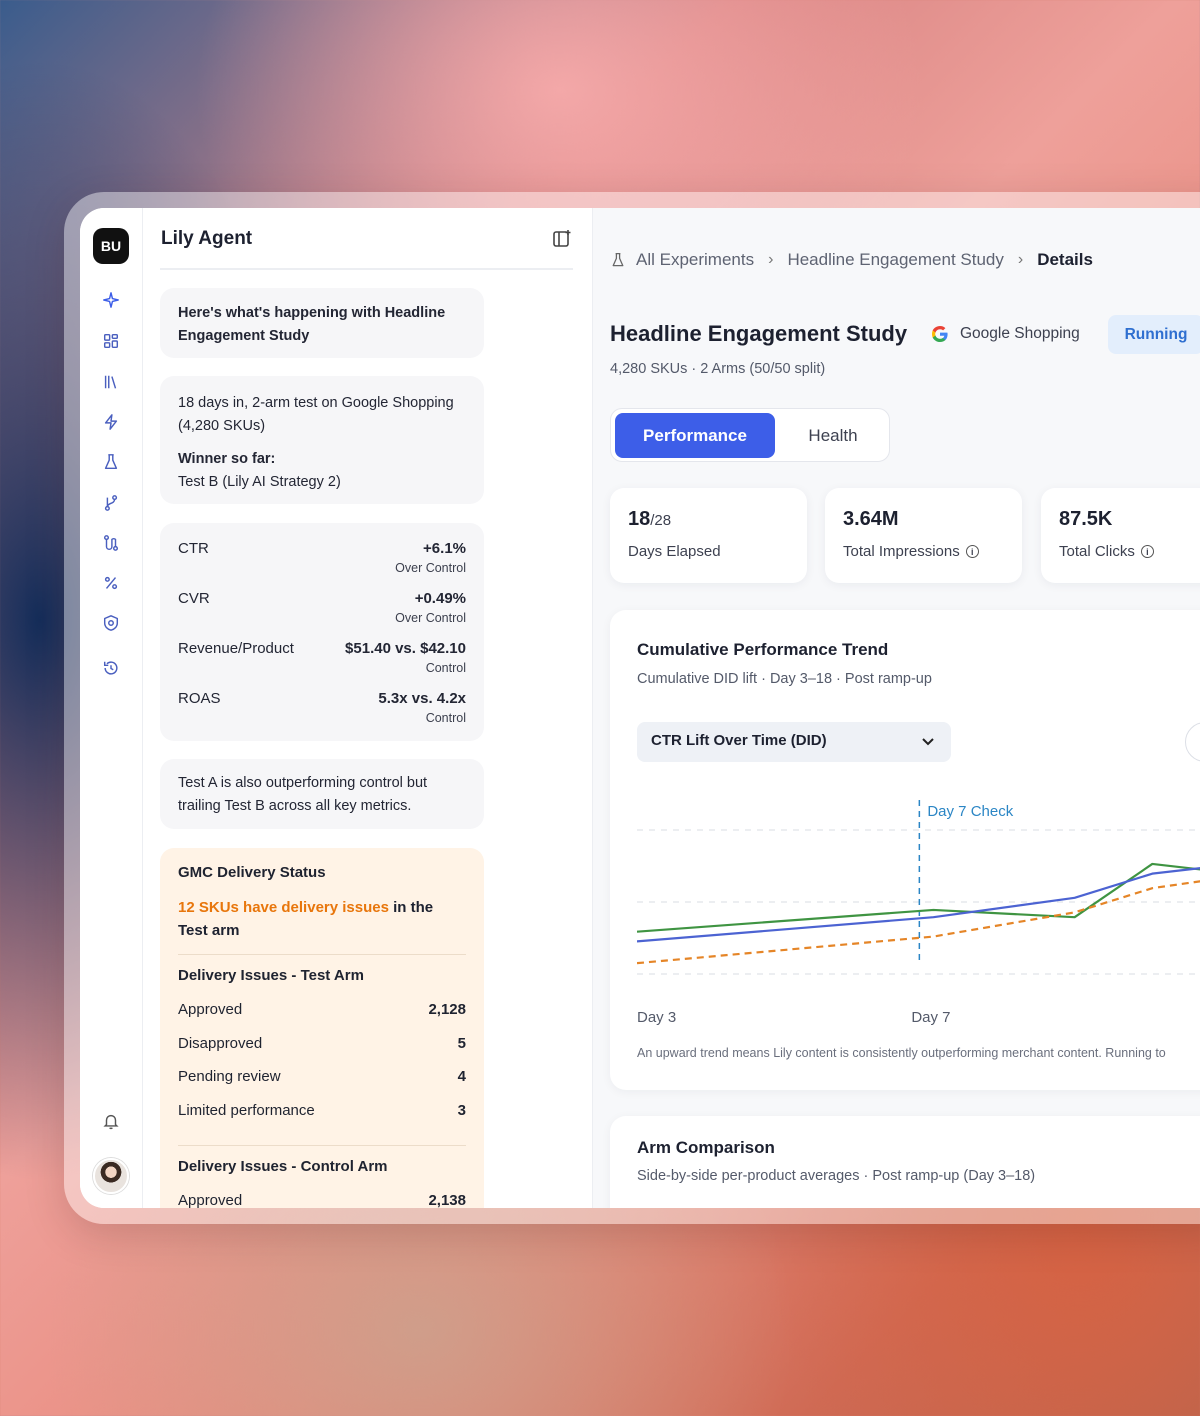 The image size is (1200, 1416). Describe the element at coordinates (440, 598) in the screenshot. I see `metric-value: +0.49%` at that location.